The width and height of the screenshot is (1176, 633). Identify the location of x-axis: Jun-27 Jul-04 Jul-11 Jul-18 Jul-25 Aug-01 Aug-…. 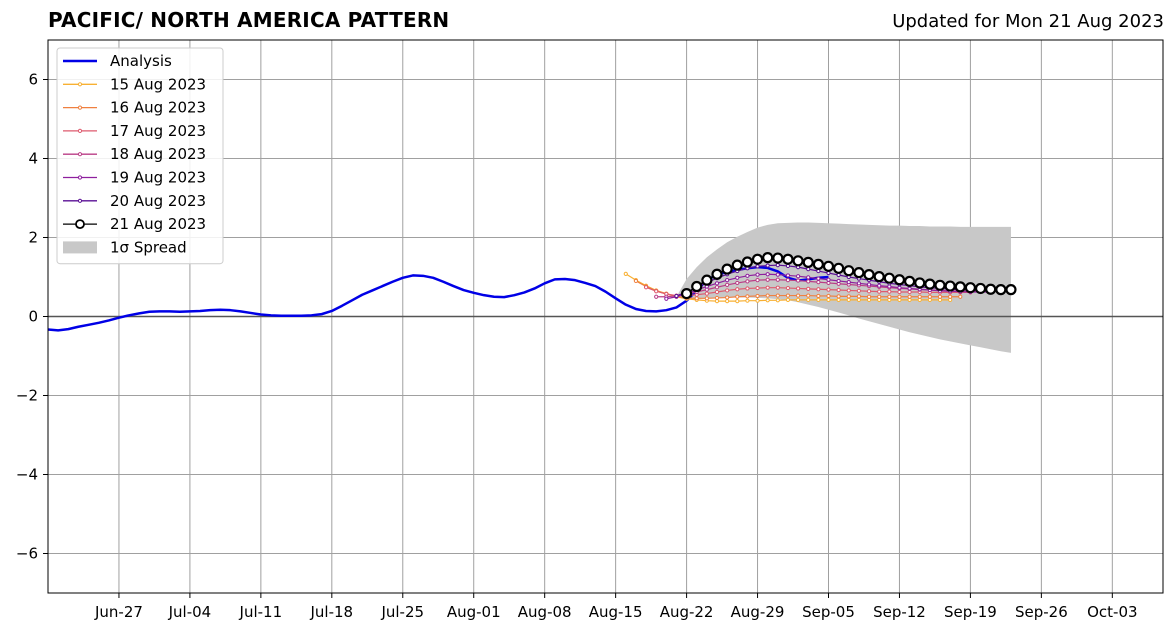
(616, 607).